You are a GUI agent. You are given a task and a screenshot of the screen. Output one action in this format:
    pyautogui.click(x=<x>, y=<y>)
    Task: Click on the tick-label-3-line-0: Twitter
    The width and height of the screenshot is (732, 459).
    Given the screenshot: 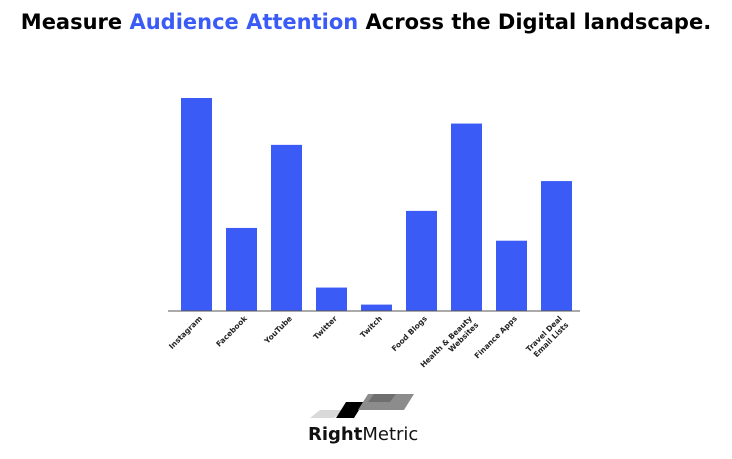 What is the action you would take?
    pyautogui.click(x=326, y=328)
    